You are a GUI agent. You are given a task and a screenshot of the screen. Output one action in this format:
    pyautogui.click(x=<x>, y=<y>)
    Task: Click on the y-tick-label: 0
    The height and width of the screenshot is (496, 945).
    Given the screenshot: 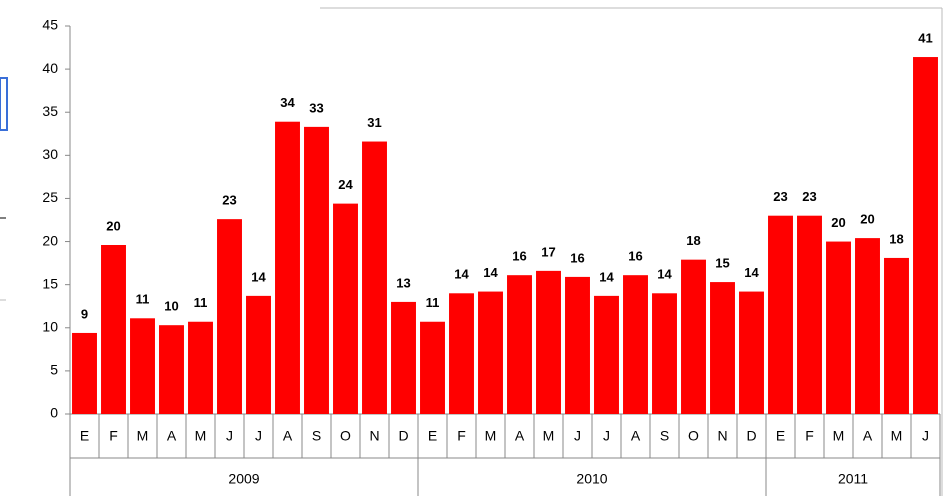 What is the action you would take?
    pyautogui.click(x=54, y=413)
    